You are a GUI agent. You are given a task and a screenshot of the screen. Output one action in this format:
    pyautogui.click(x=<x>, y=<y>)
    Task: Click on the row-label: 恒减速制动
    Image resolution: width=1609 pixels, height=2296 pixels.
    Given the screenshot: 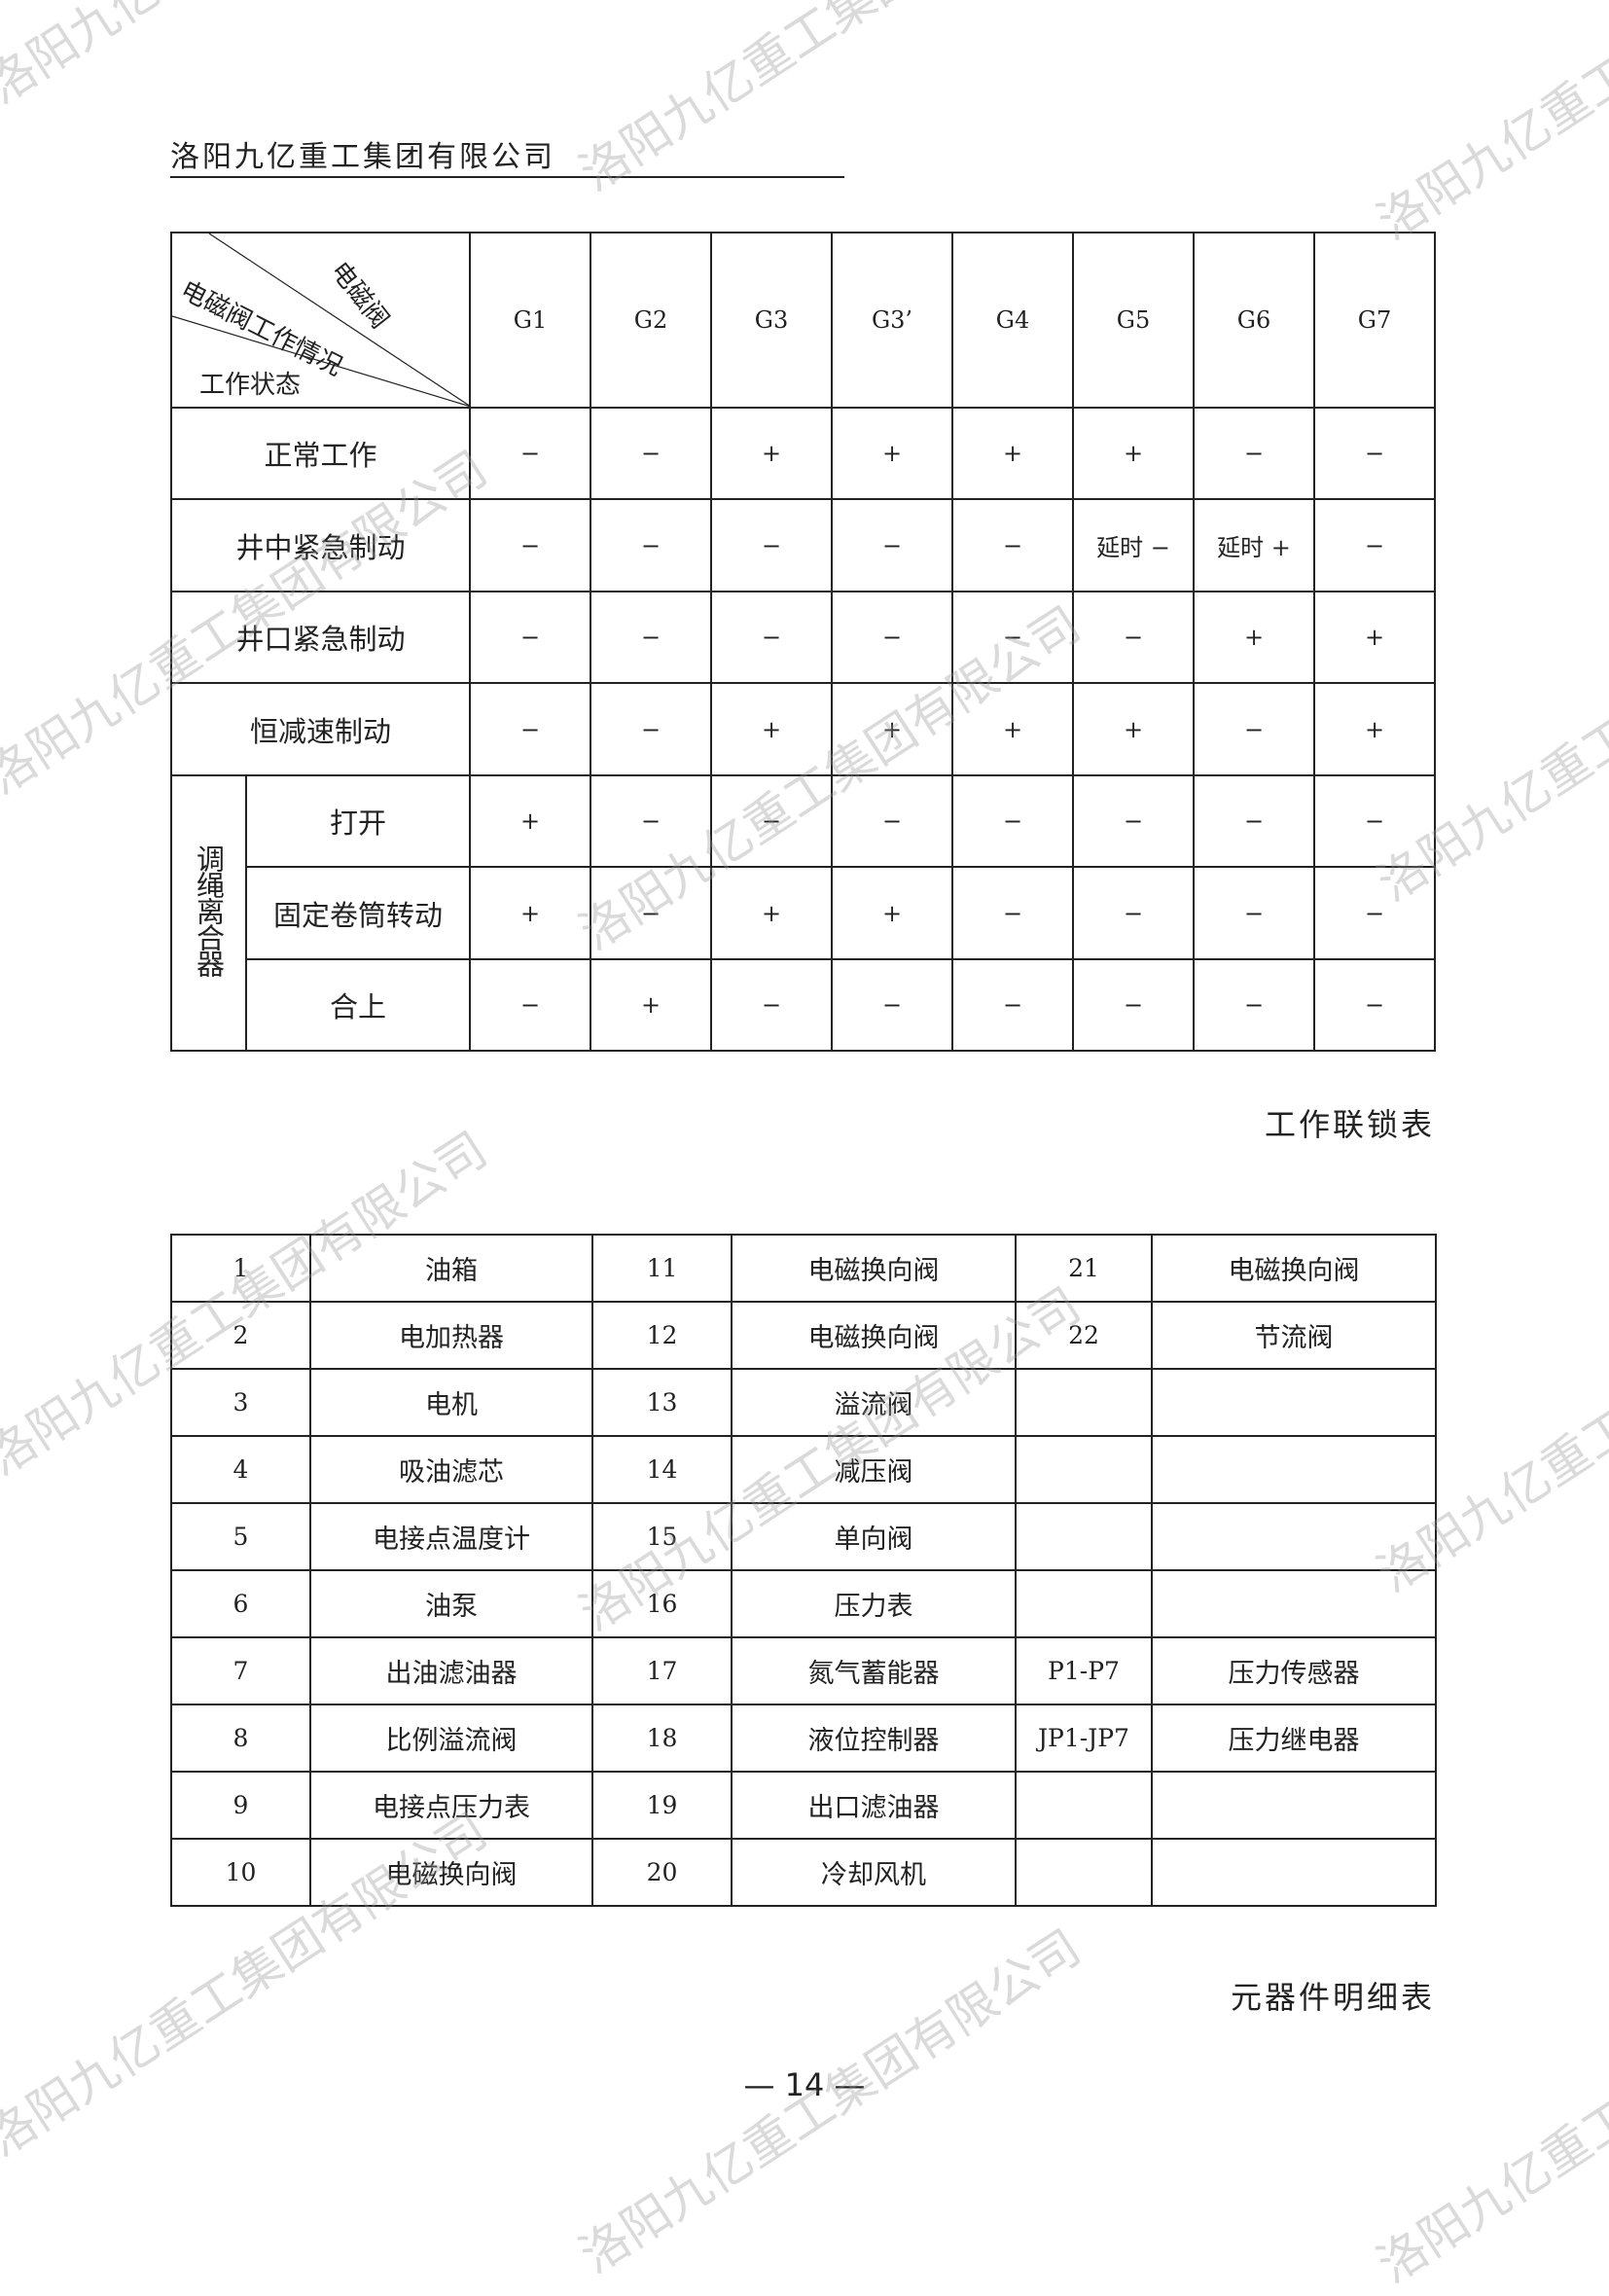 What is the action you would take?
    pyautogui.click(x=321, y=729)
    